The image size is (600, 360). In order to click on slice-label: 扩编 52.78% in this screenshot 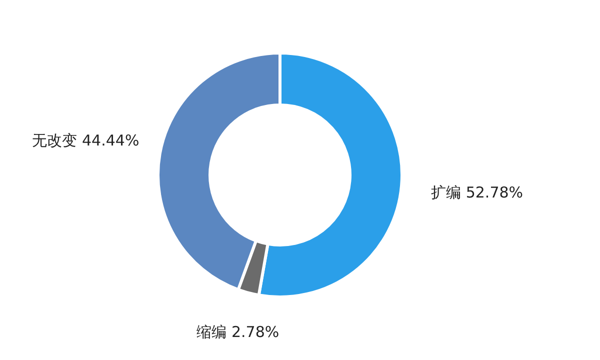, I will do `click(477, 192)`.